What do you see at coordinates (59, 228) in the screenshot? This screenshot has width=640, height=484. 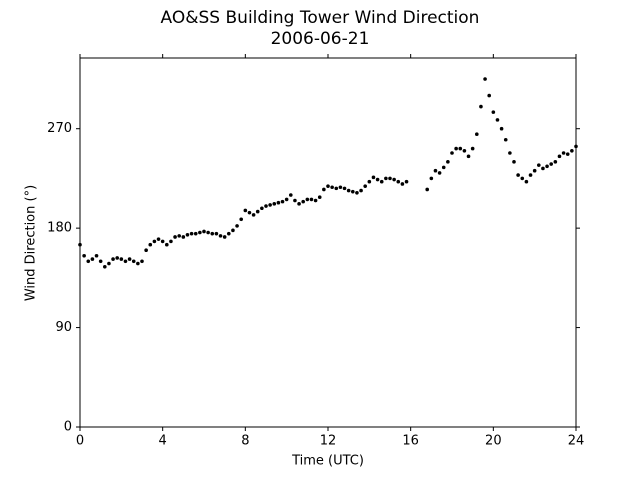 I see `y-tick-label: 180` at bounding box center [59, 228].